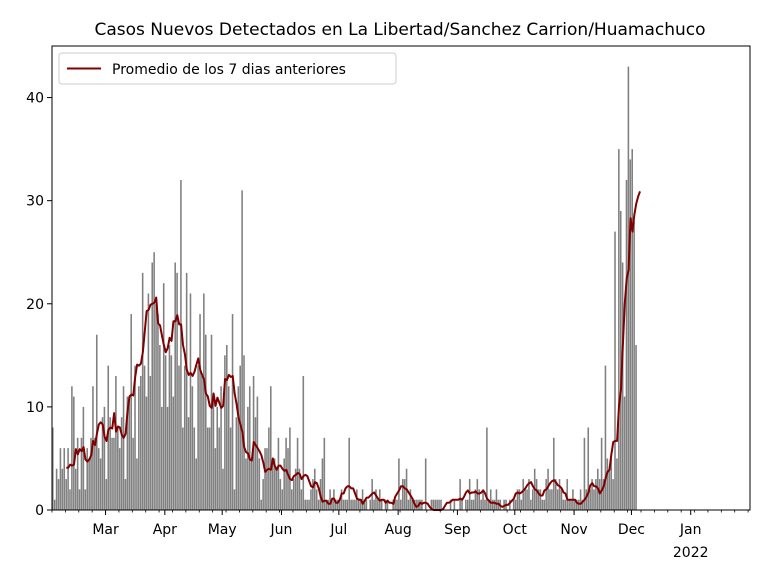 The height and width of the screenshot is (576, 768). I want to click on x-tick-label: Dec, so click(631, 530).